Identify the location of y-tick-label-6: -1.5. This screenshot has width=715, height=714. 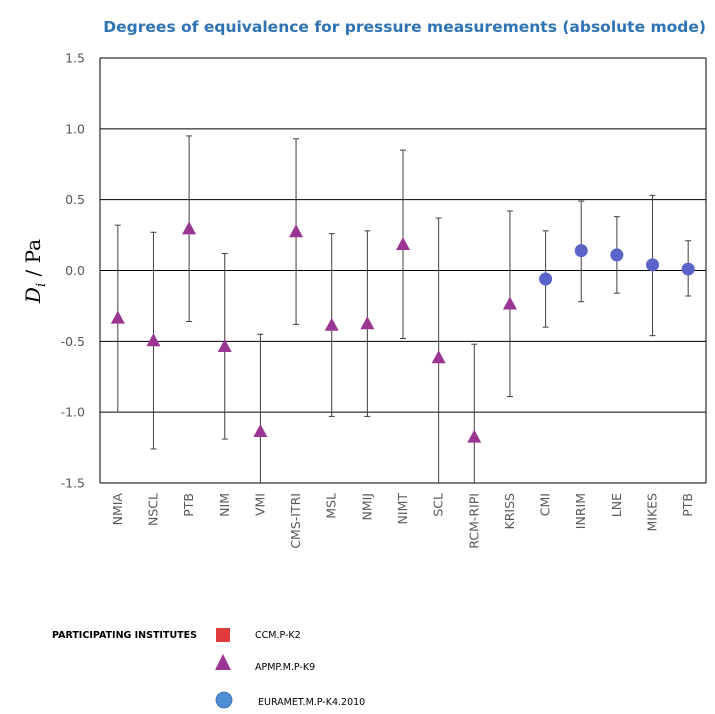
(73, 483).